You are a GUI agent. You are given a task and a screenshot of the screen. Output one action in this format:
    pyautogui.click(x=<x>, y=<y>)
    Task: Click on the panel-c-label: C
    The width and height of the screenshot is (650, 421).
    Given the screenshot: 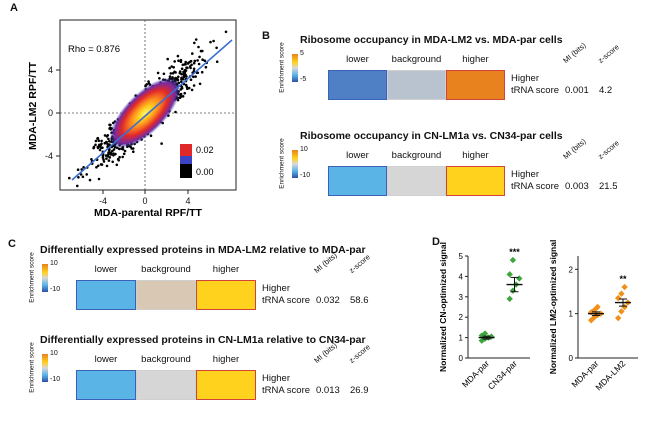 What is the action you would take?
    pyautogui.click(x=12, y=244)
    